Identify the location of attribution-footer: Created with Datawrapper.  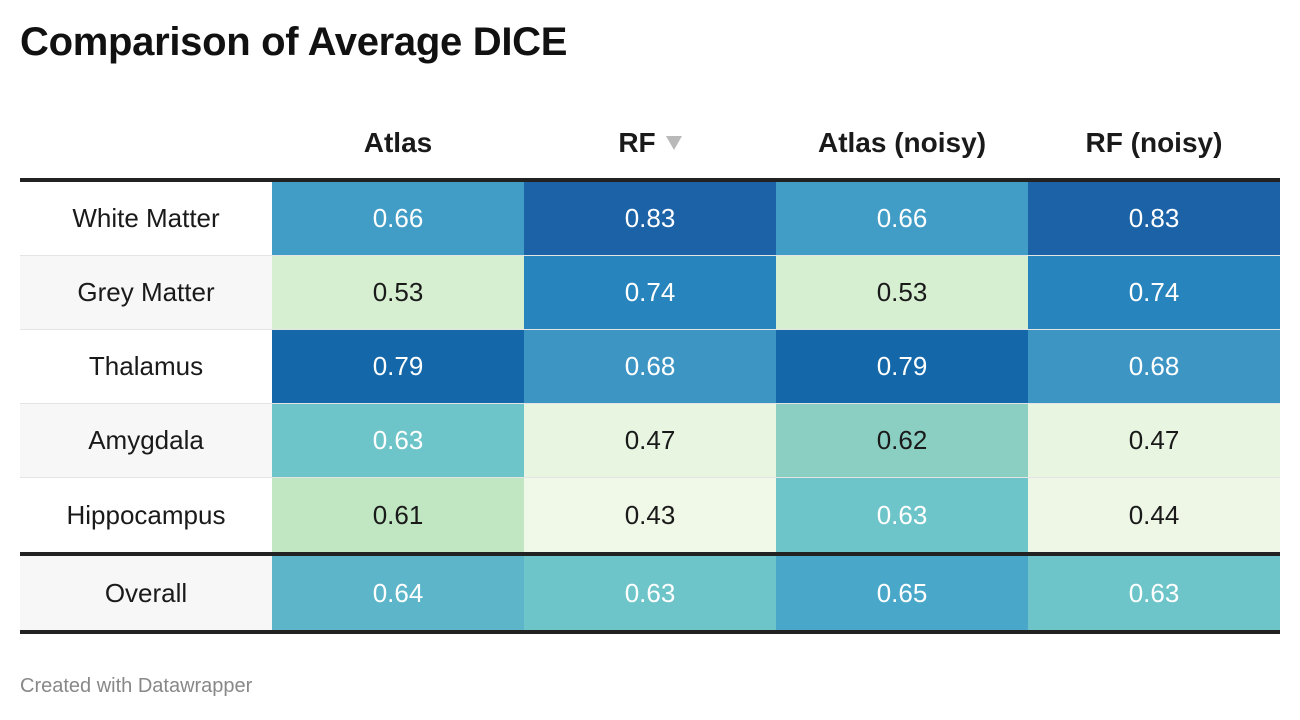
(136, 686).